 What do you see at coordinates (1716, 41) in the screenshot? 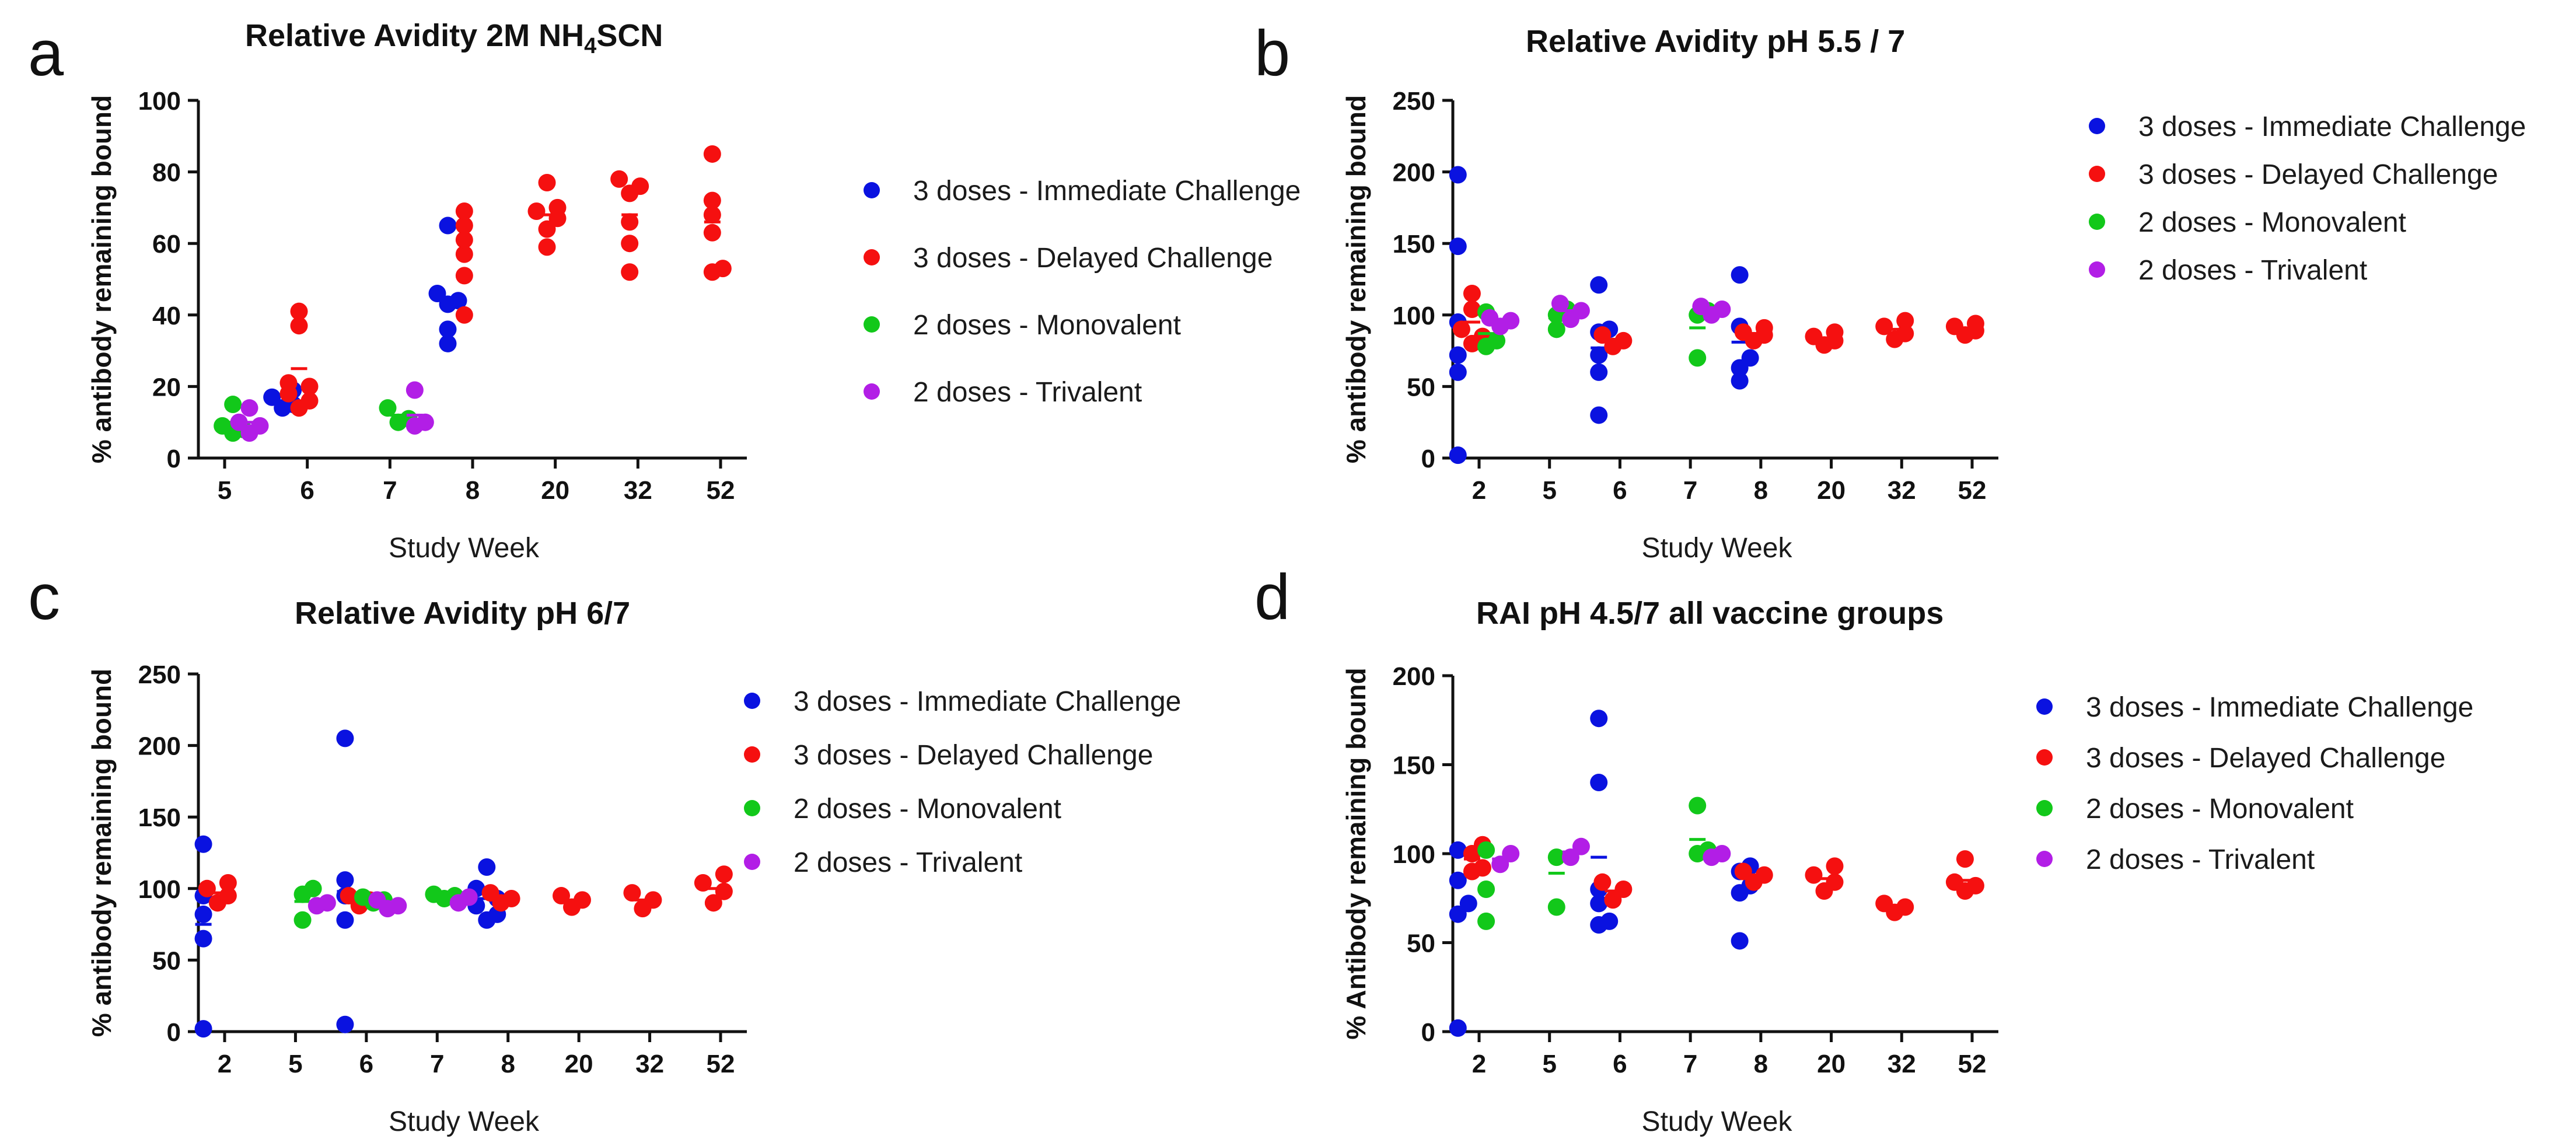
I see `chart-title-b: Relative Avidity pH 5.5 / 7` at bounding box center [1716, 41].